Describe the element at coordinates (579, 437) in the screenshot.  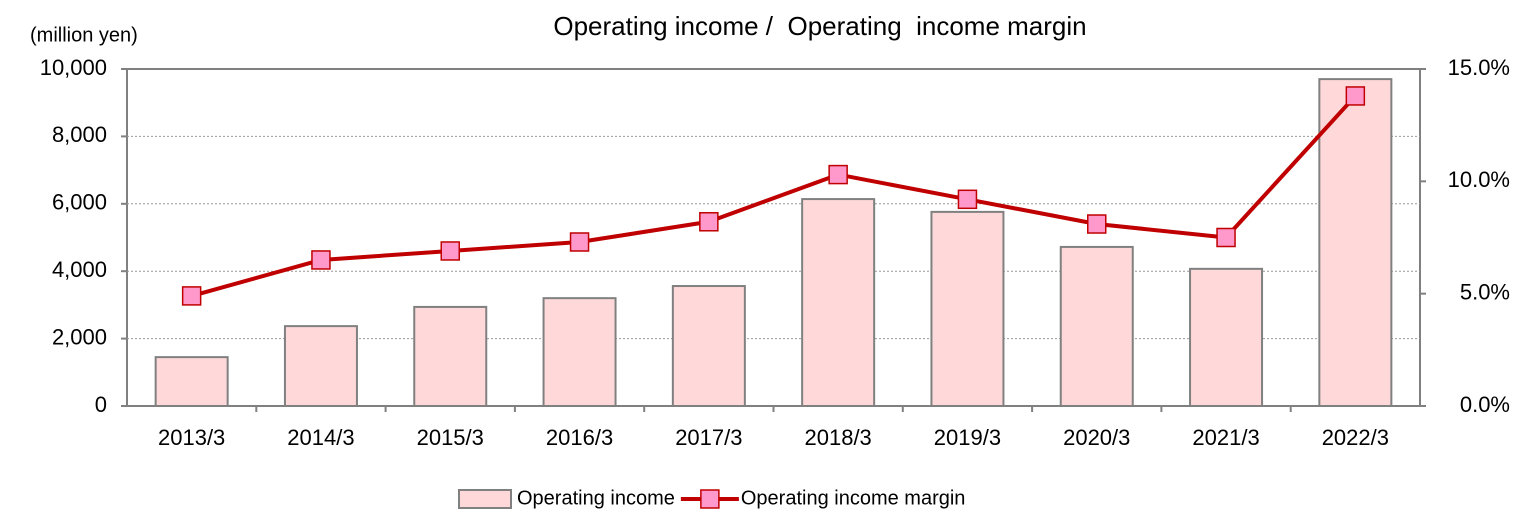
I see `x-tick-label: 2016/3` at that location.